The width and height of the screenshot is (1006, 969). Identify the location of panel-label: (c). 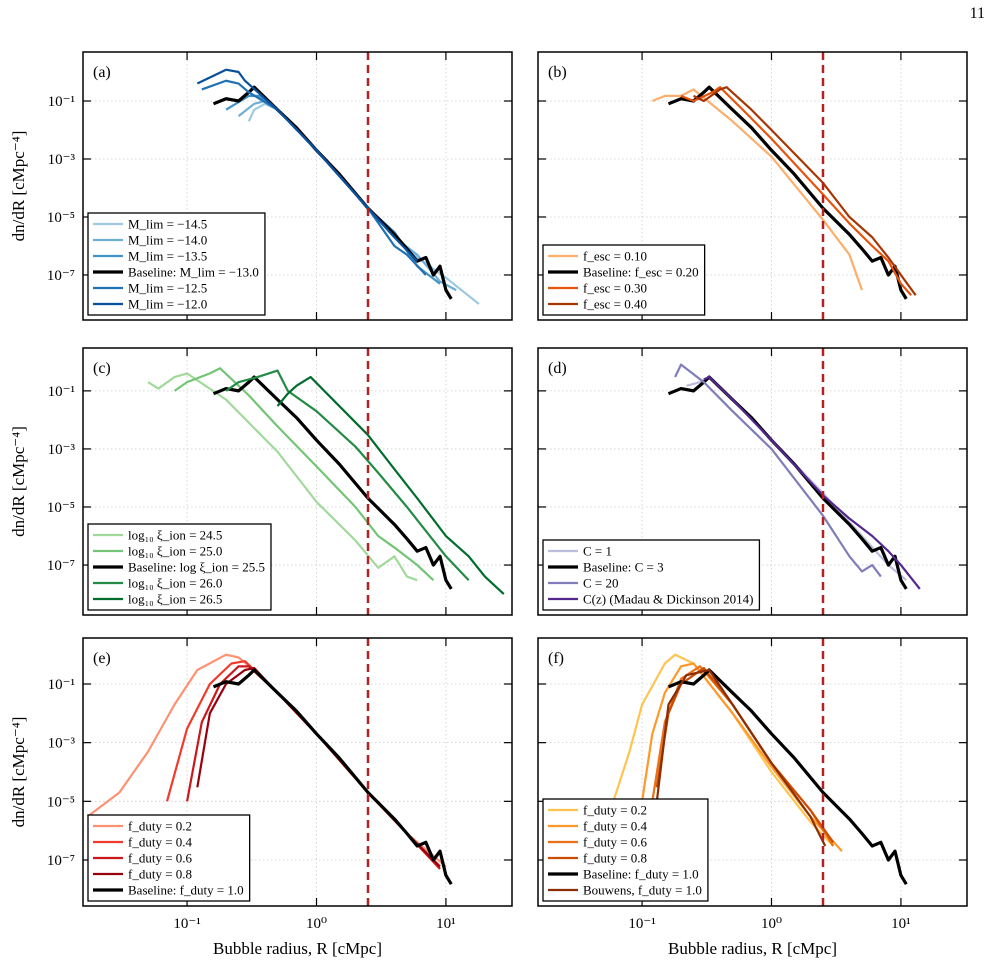
(102, 368).